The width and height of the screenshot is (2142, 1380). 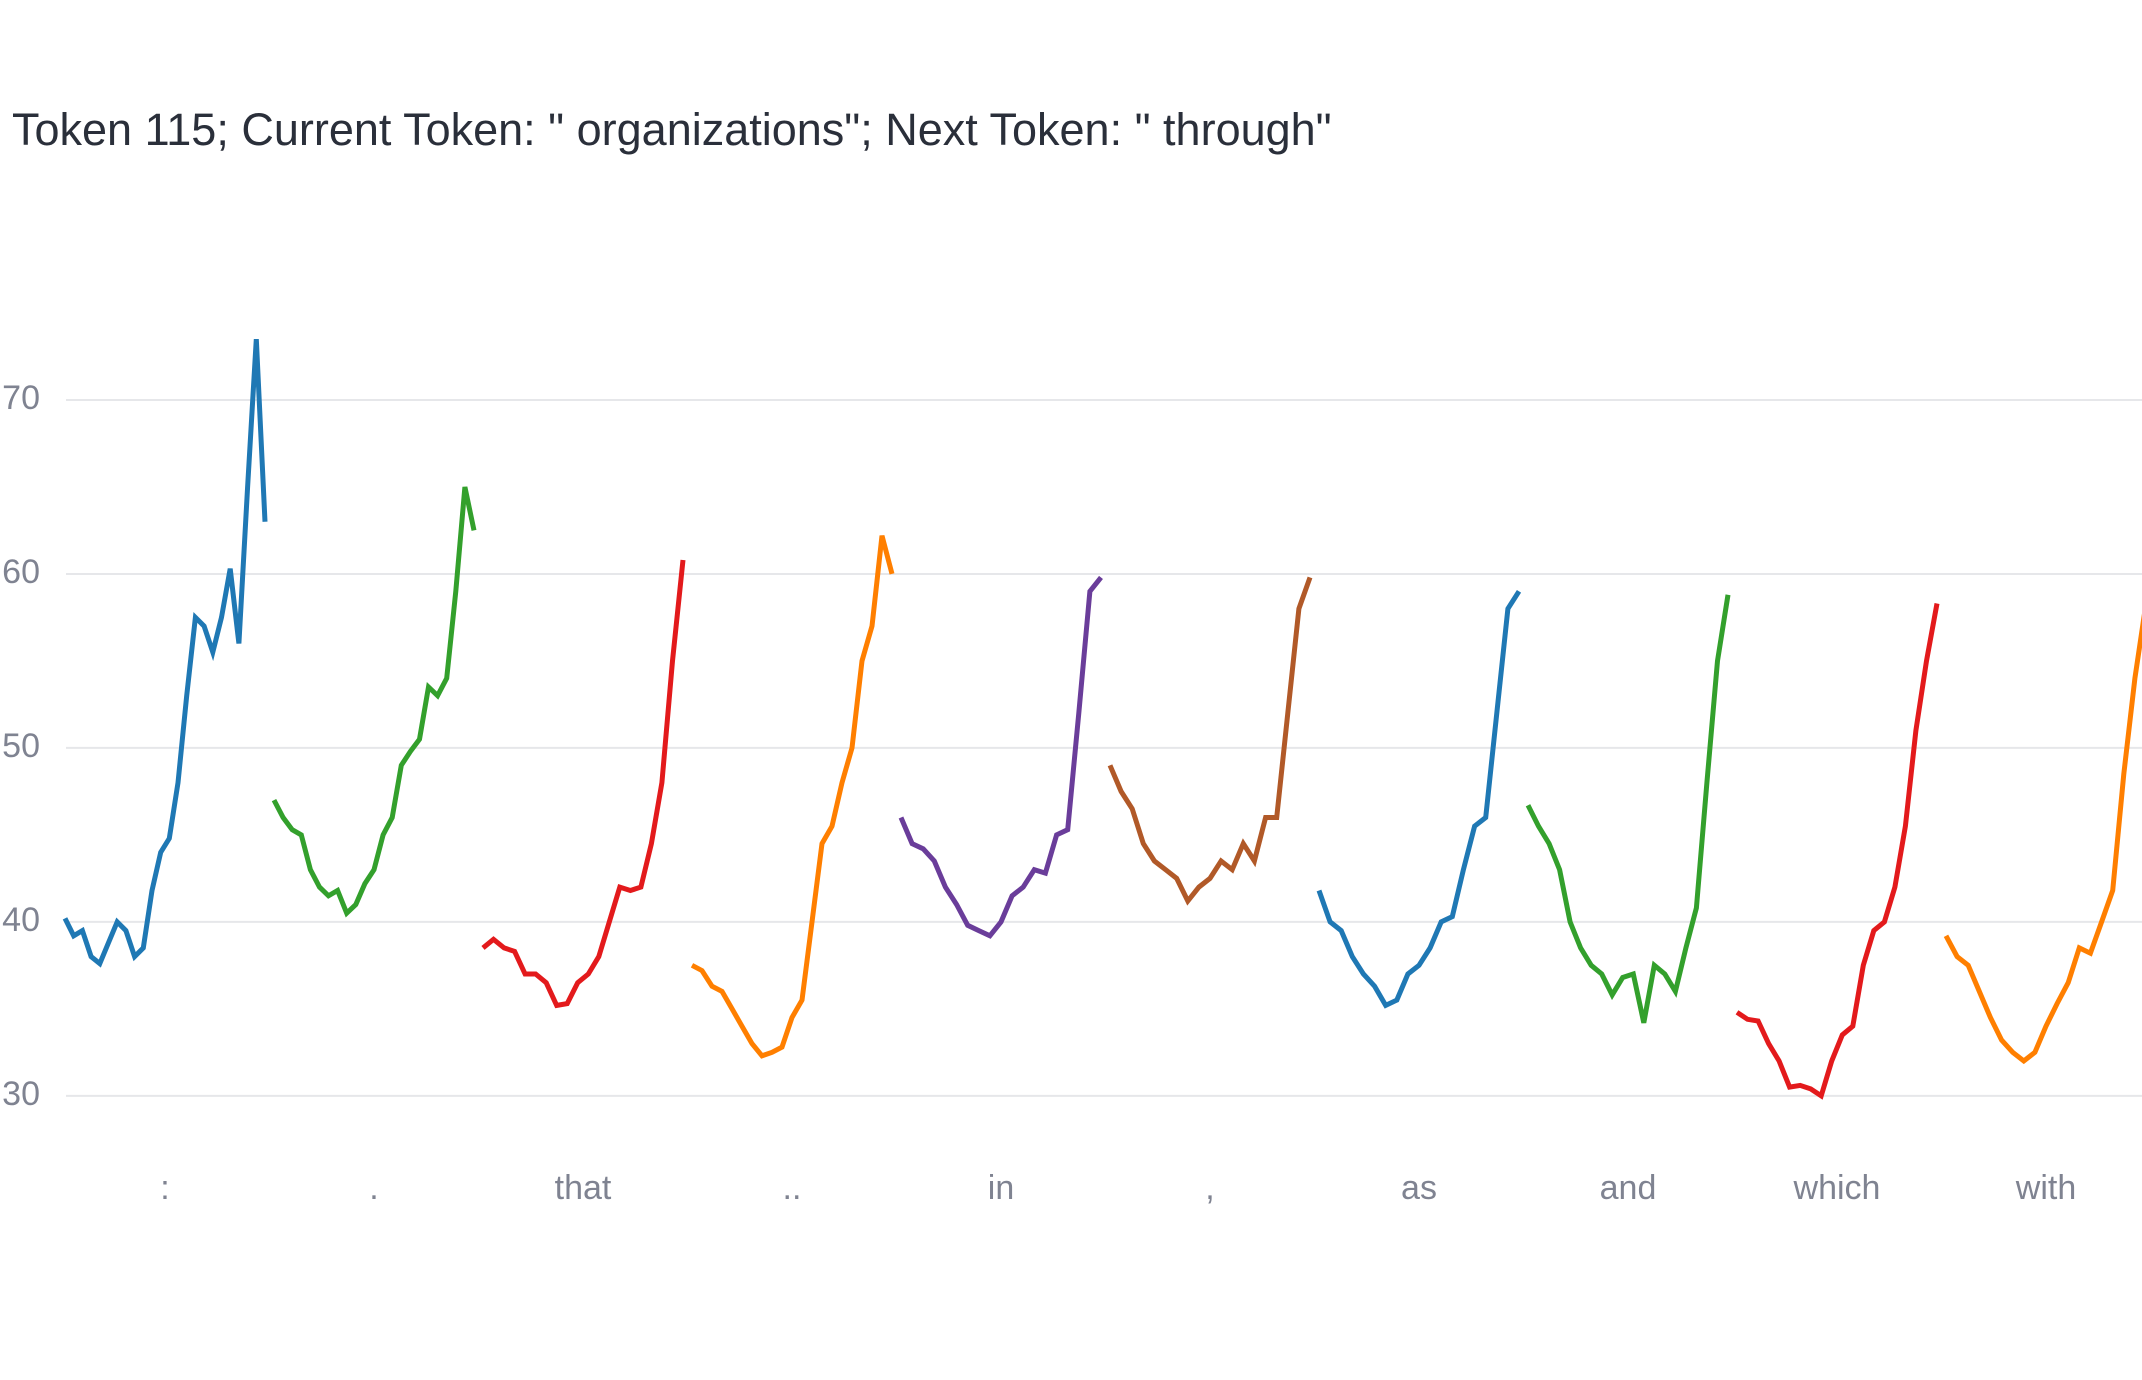 I want to click on x-tick-label: in, so click(x=1001, y=1188).